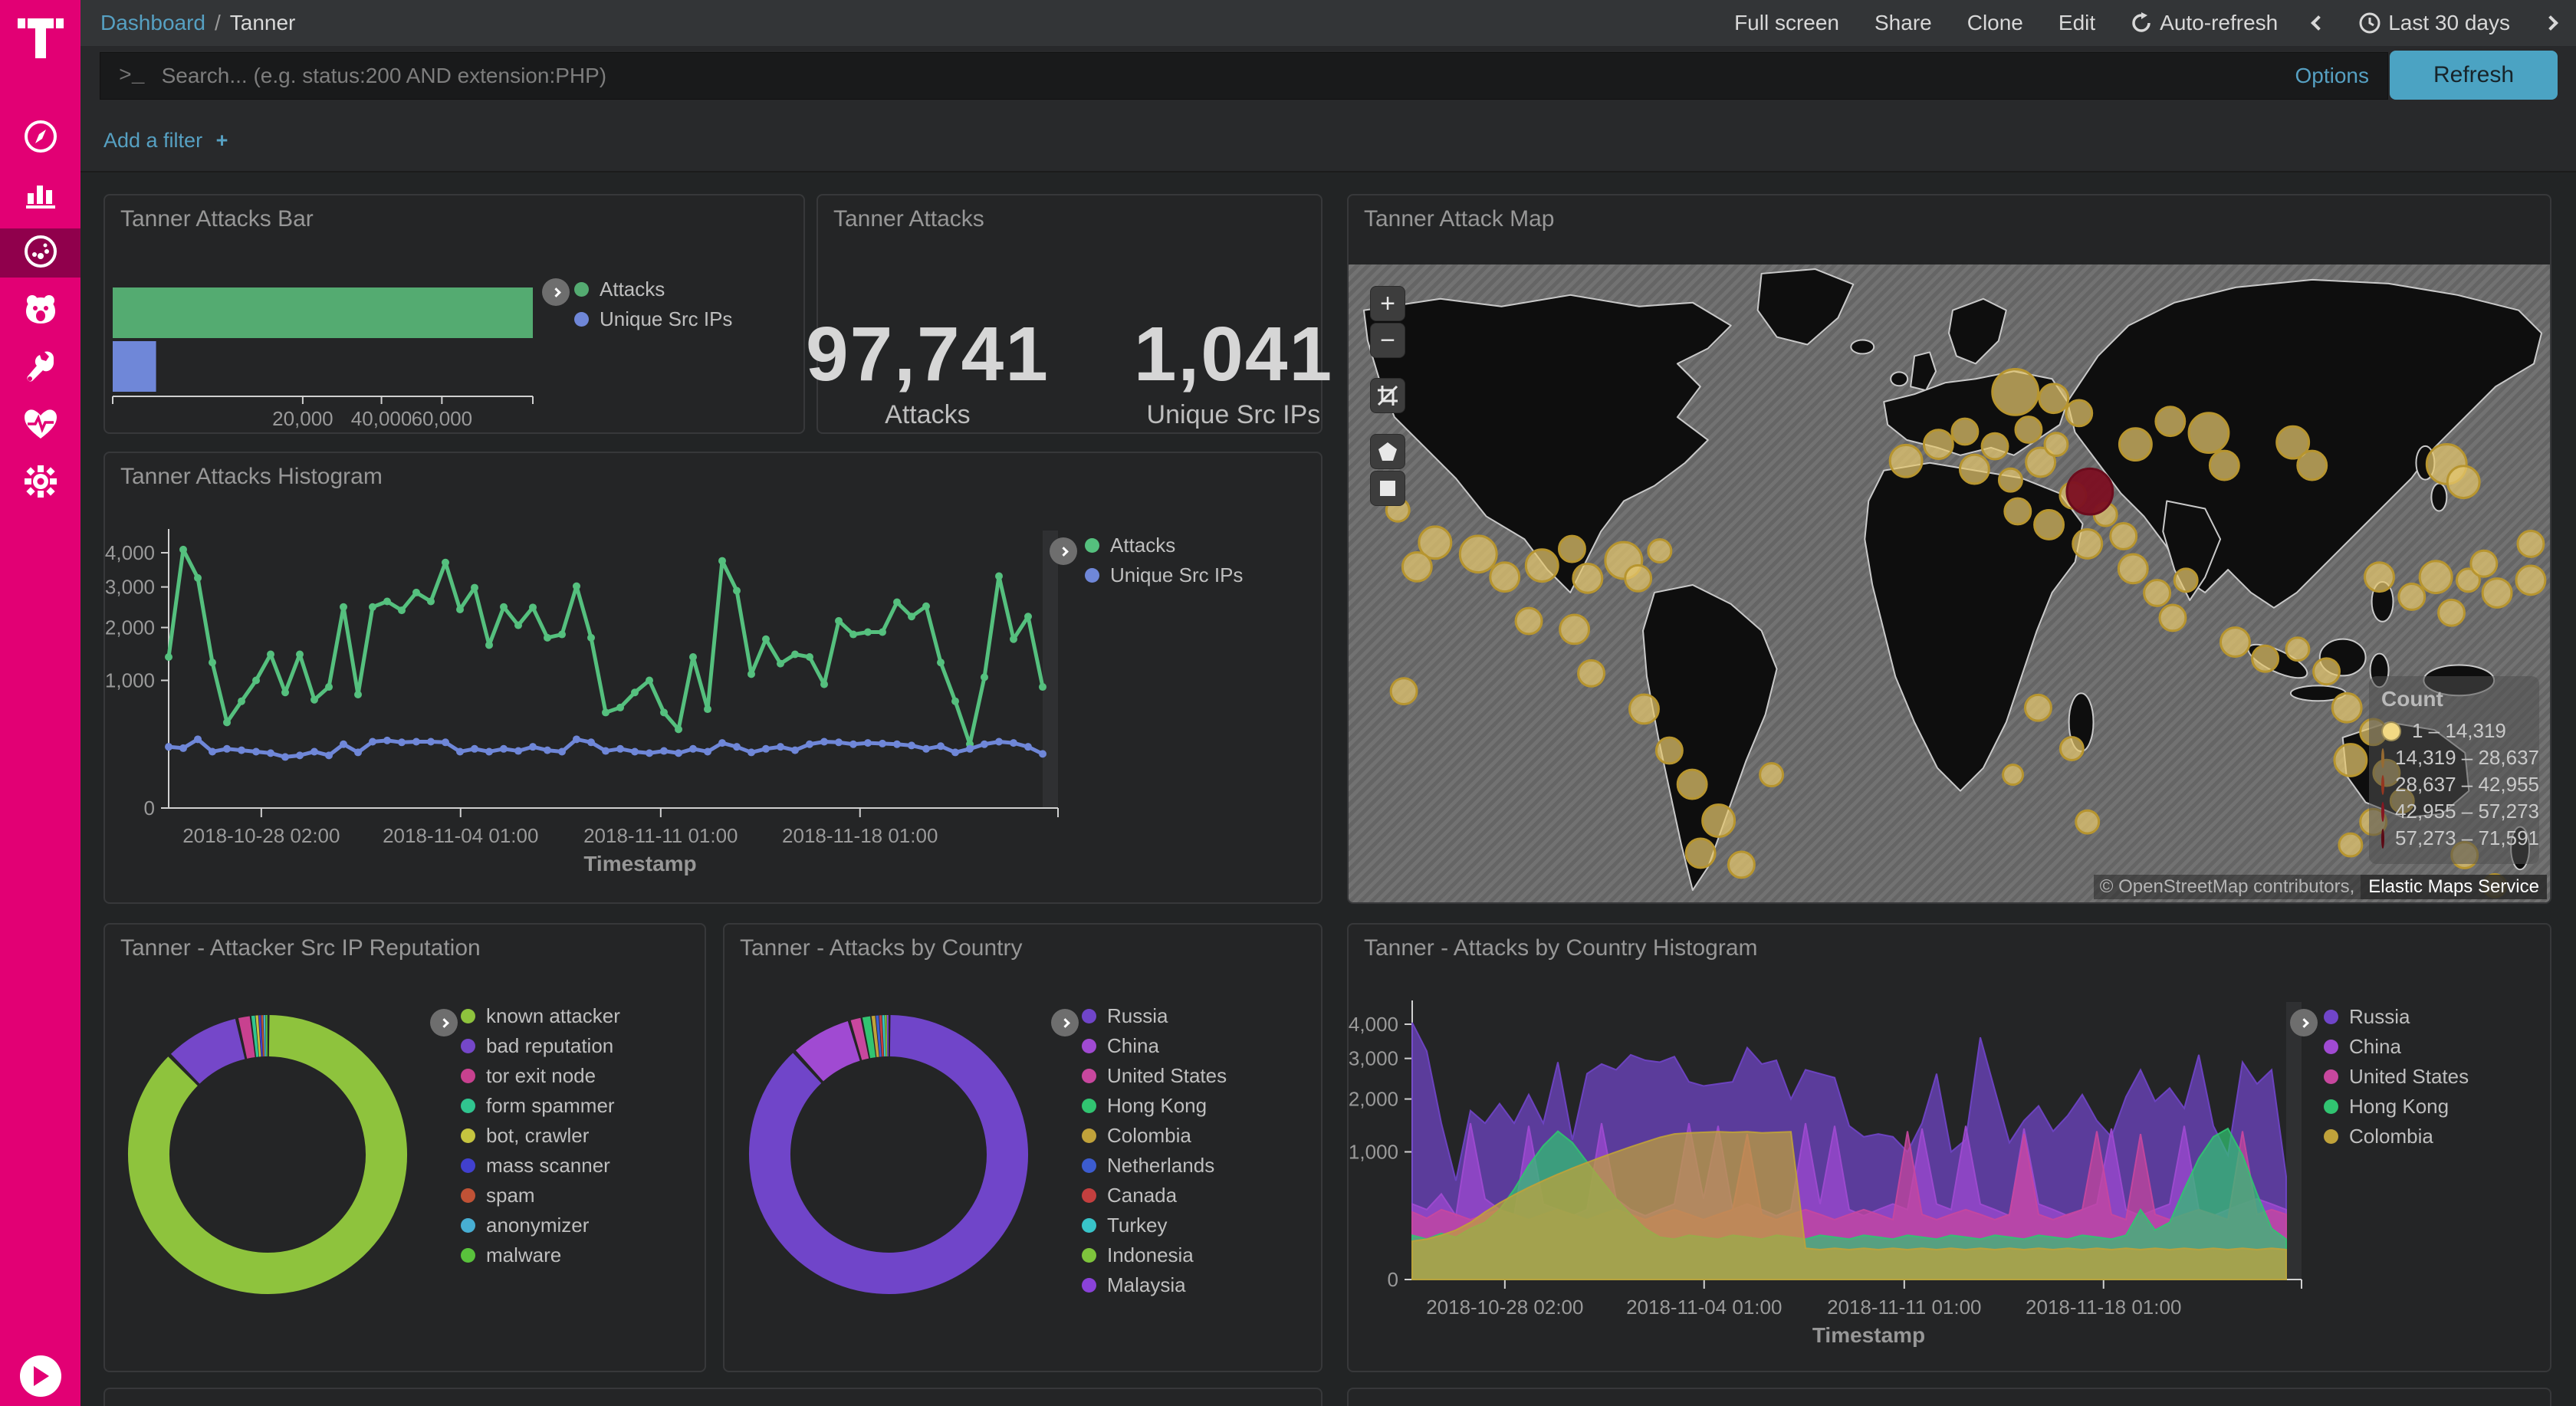 The image size is (2576, 1406). I want to click on attacks-by-country-donut, so click(889, 1148).